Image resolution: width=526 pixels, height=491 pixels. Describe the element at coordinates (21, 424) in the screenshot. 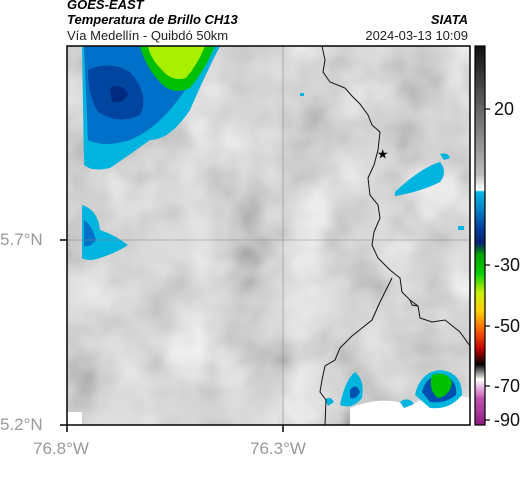

I see `lat-tick-label: 5.2°N` at that location.